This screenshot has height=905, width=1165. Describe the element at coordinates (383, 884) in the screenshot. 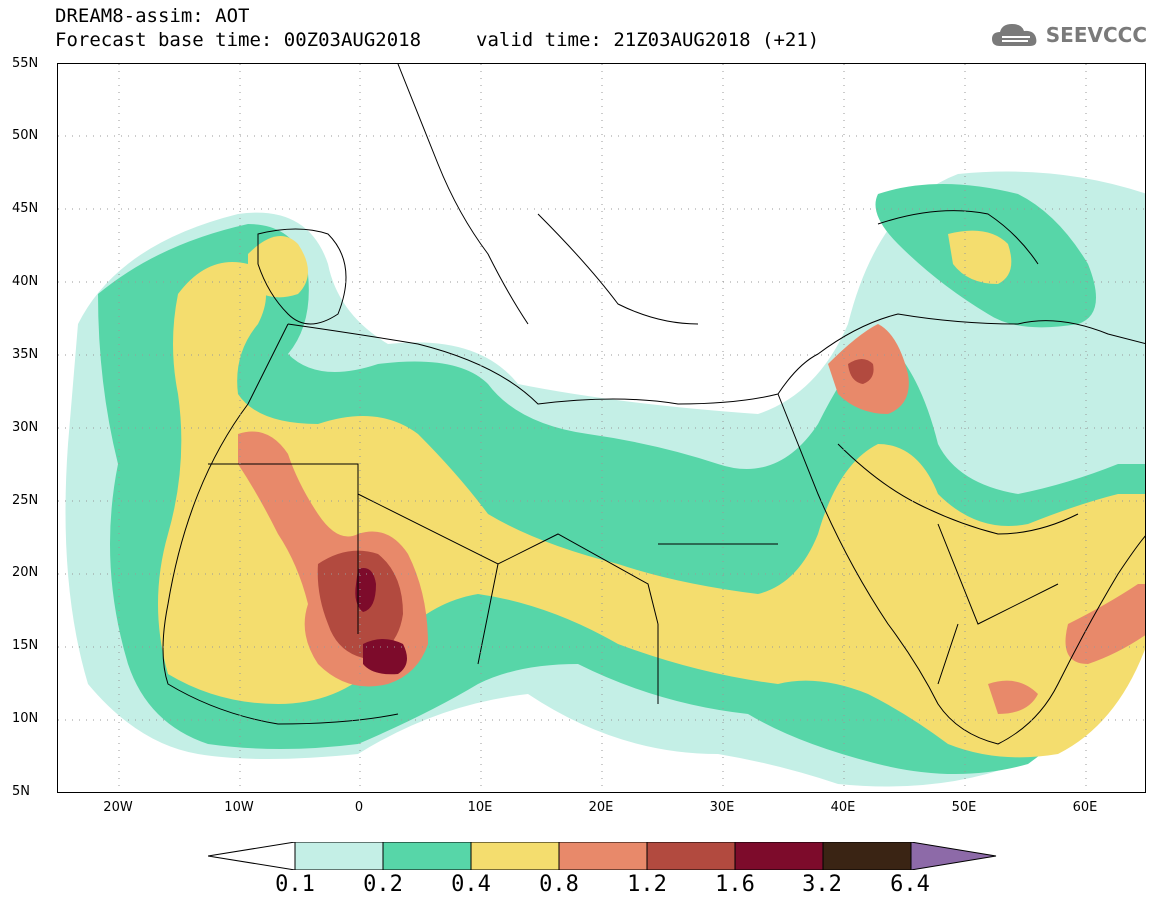

I see `colorbar-label-0-2: 0.2` at that location.